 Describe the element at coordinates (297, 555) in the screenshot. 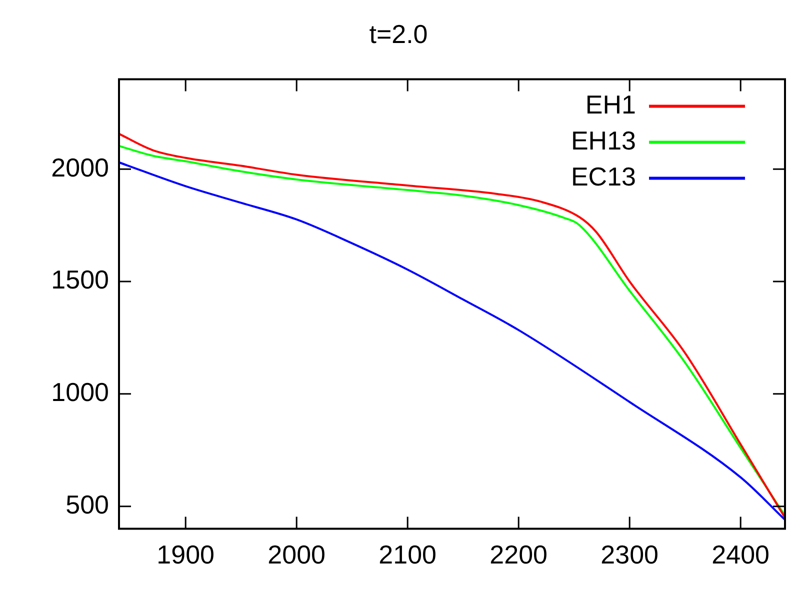

I see `x-tick-label: 2000` at that location.